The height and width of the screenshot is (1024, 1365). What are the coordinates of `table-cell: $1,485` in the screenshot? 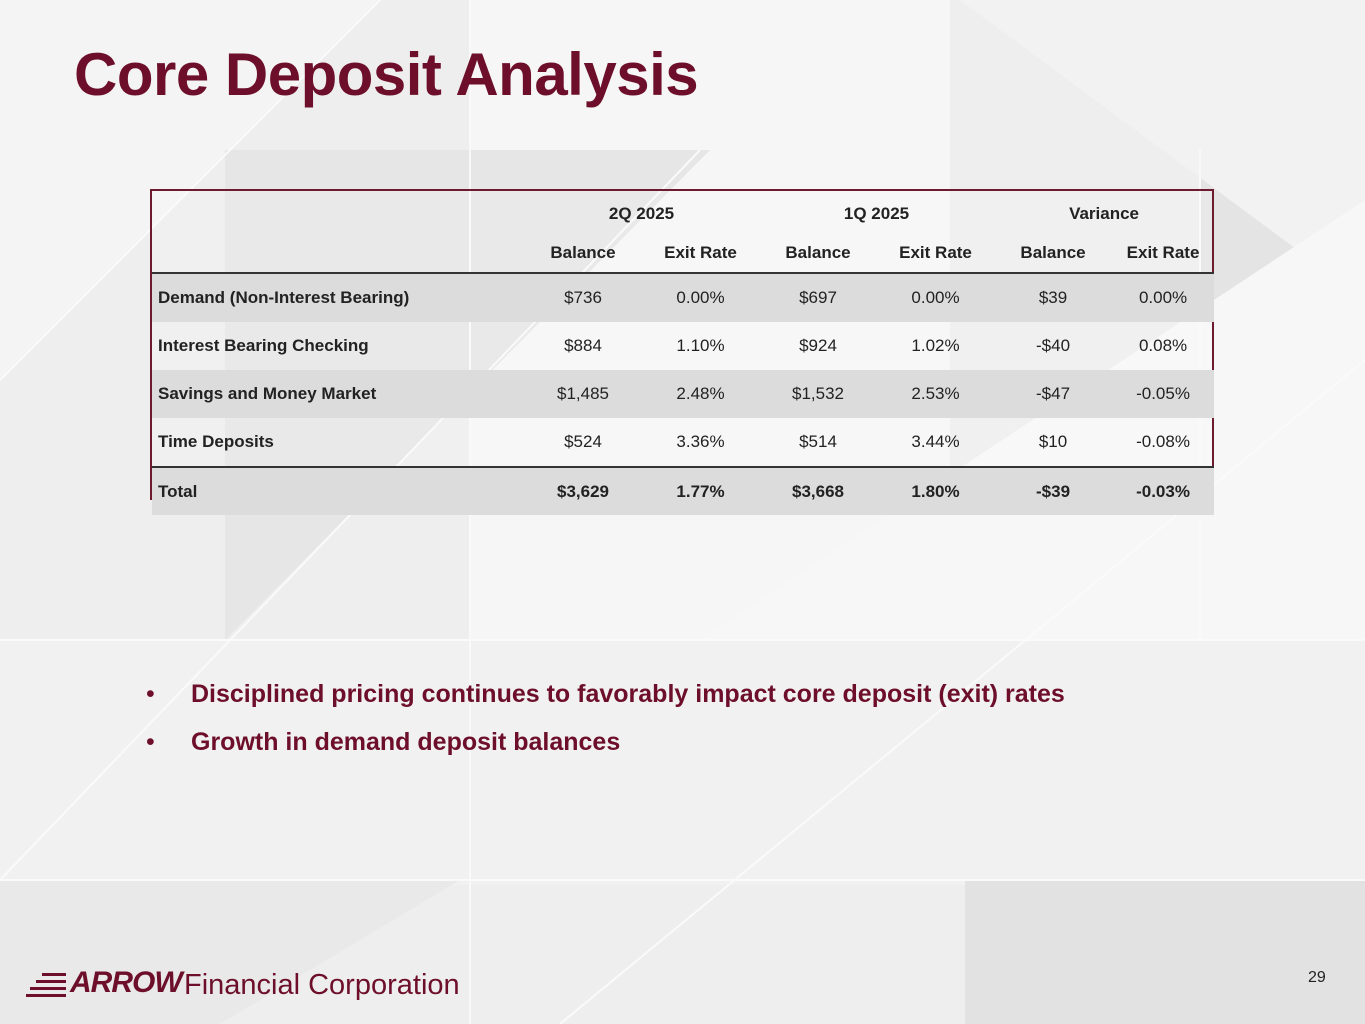 It's located at (583, 394).